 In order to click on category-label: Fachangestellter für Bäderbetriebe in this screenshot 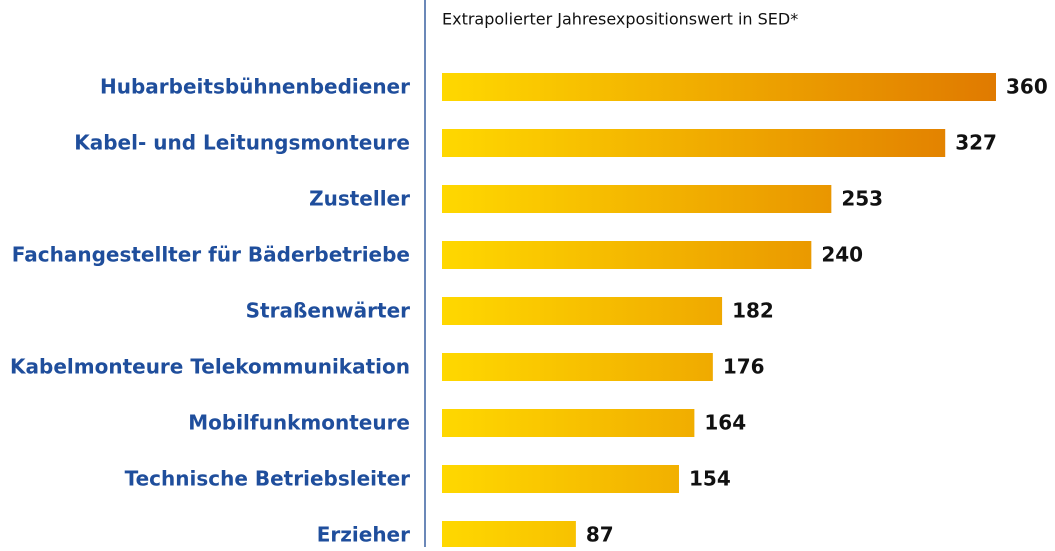, I will do `click(211, 255)`.